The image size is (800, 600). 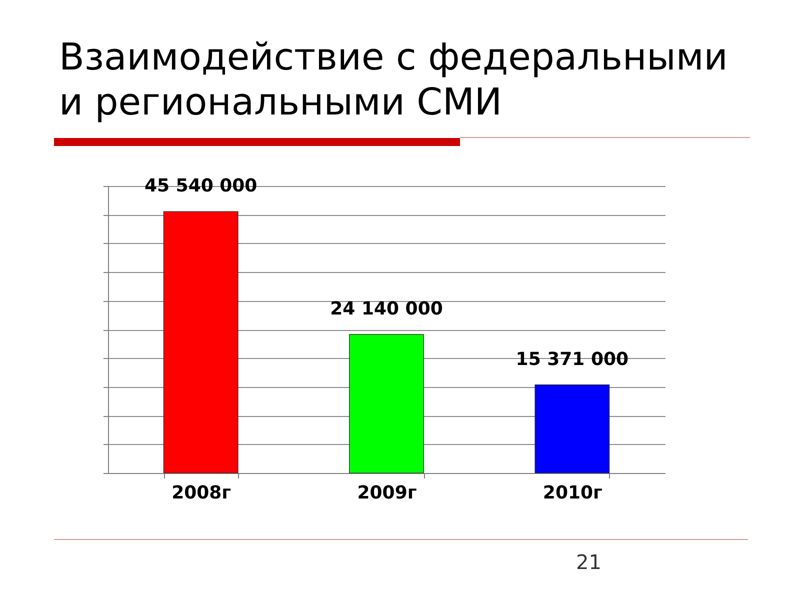 I want to click on data-label: 24 140 000, so click(x=386, y=309).